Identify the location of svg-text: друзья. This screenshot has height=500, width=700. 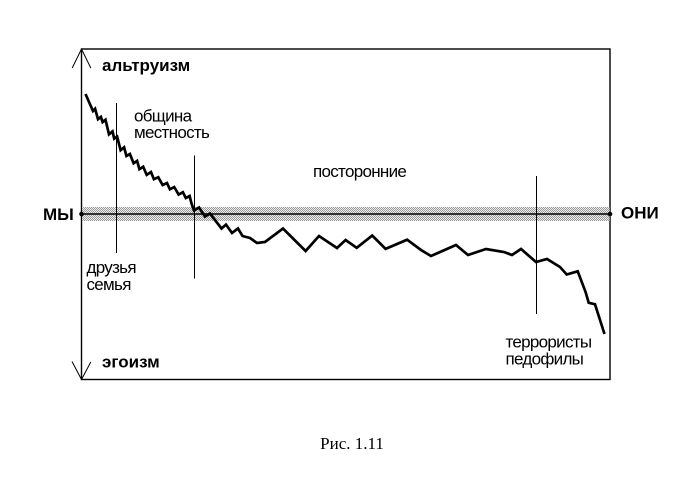
(112, 267).